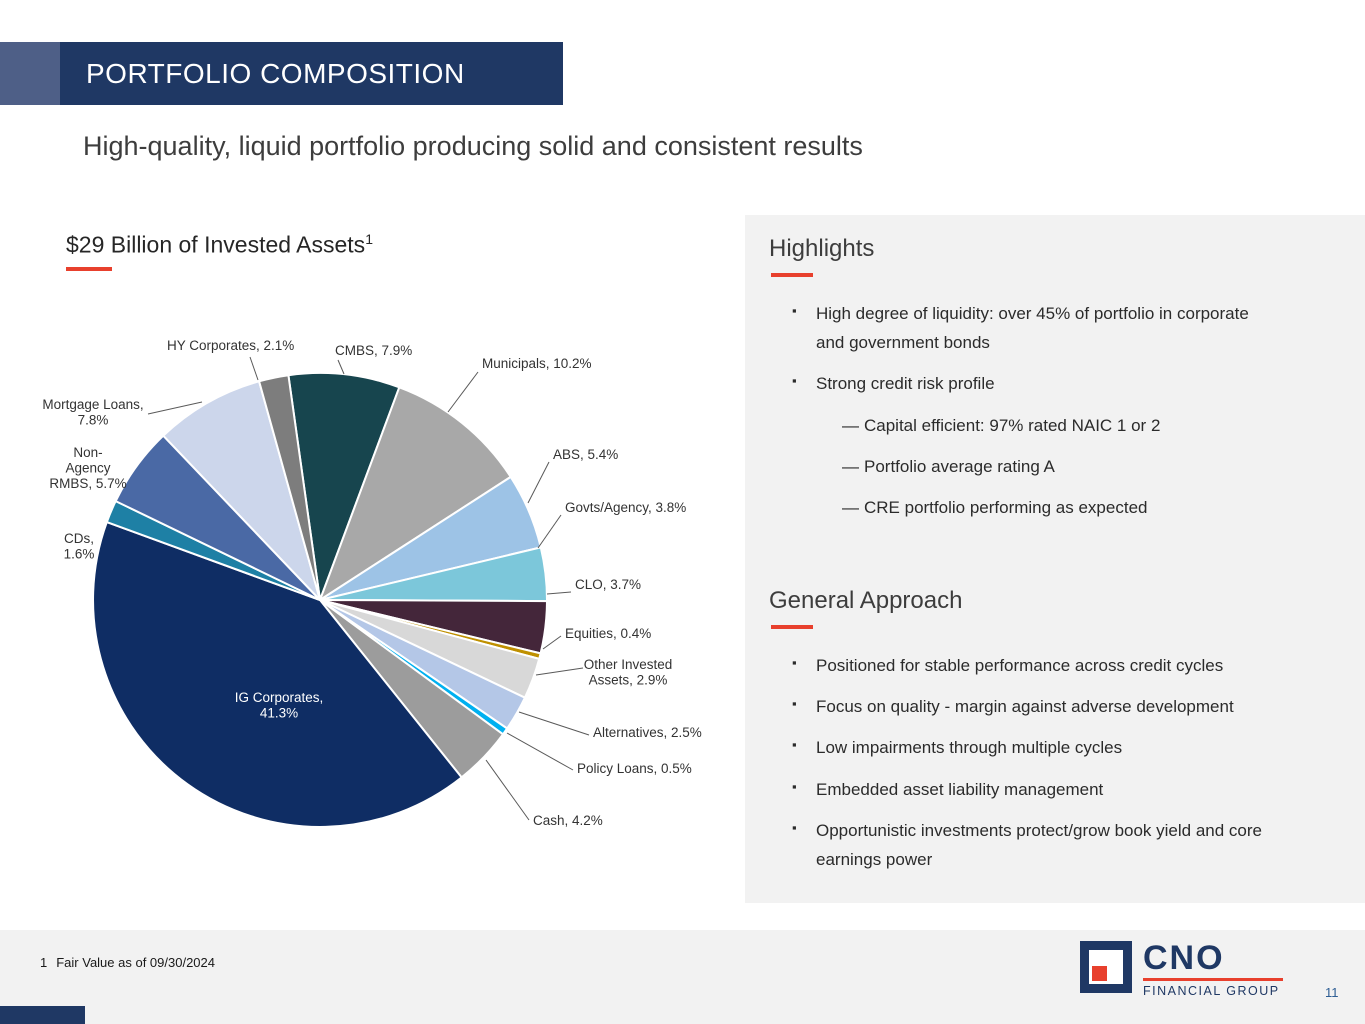  I want to click on cno-logo-red-rule, so click(1213, 979).